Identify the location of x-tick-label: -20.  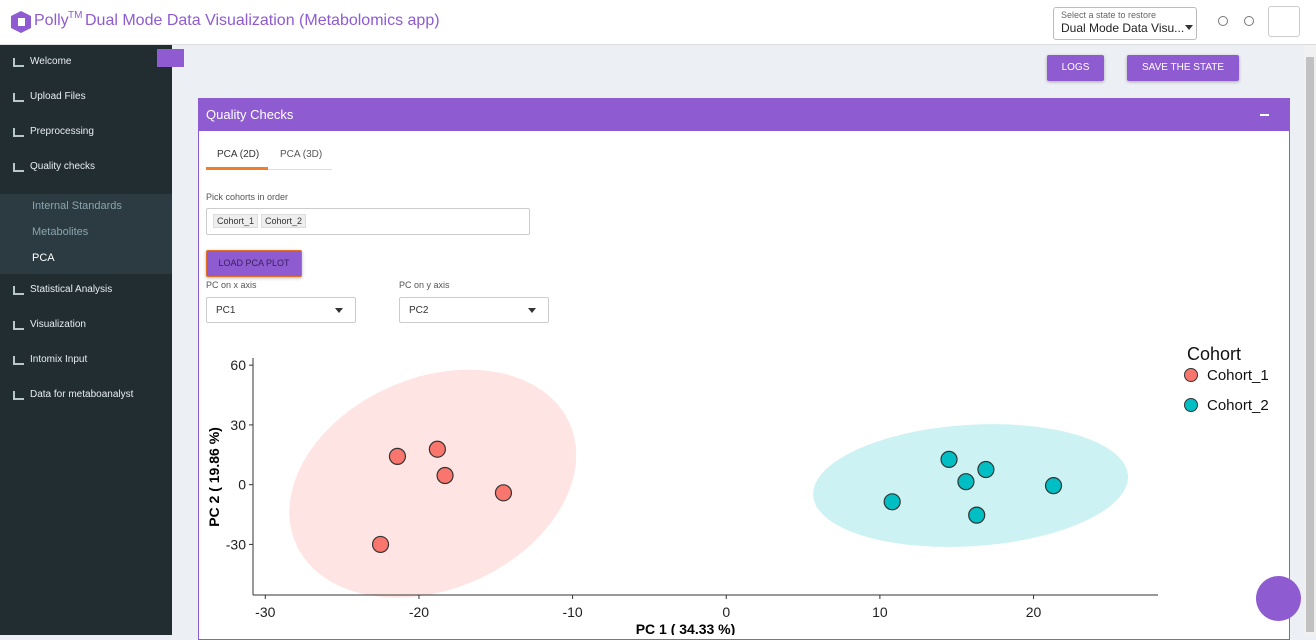
(419, 612).